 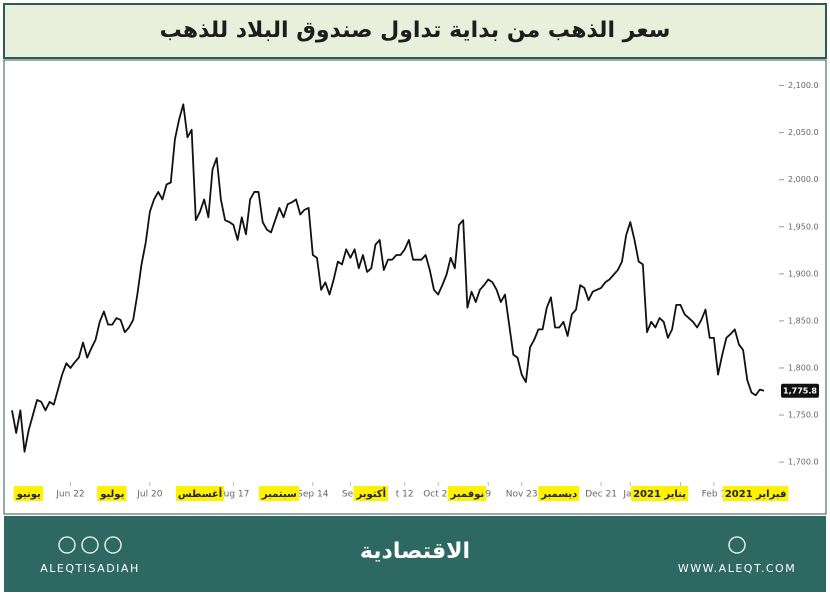 I want to click on x-tick-label: Feb 1, so click(x=714, y=495).